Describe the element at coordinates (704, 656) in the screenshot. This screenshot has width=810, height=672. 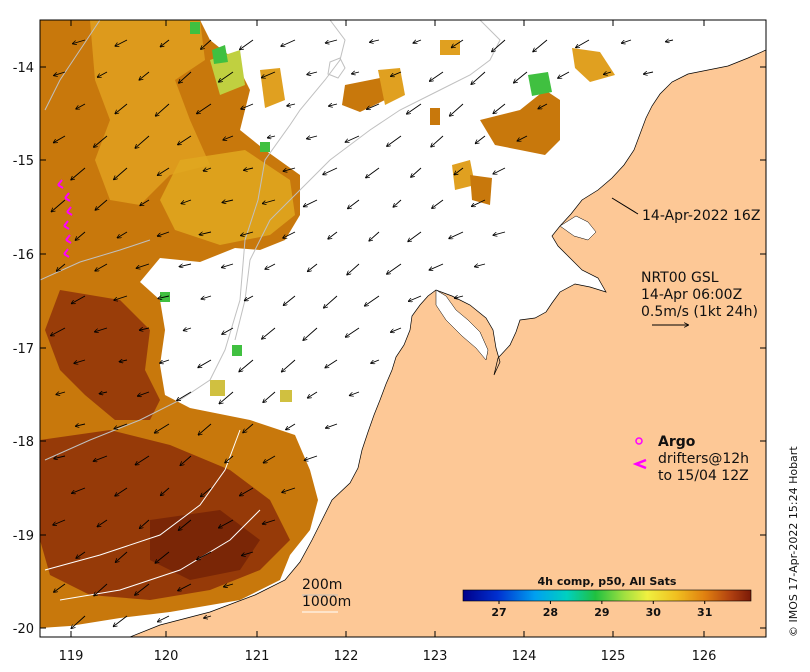
I see `lon-tick-label: 126` at that location.